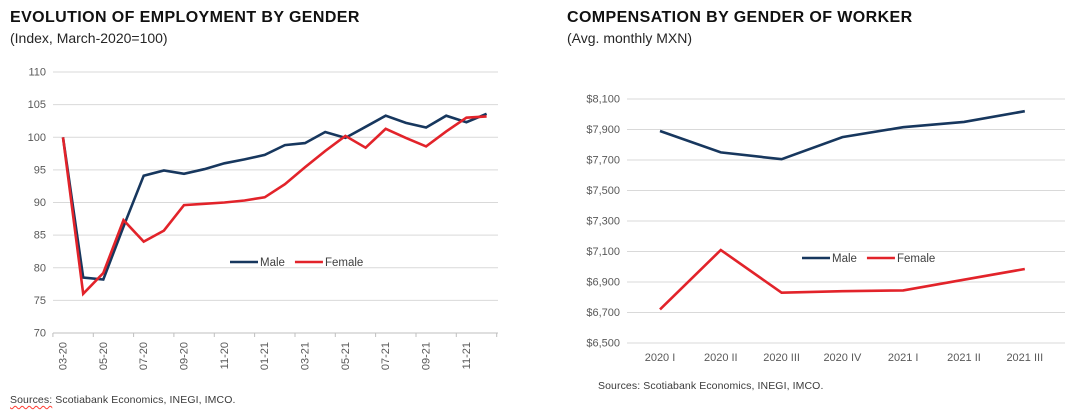  What do you see at coordinates (346, 356) in the screenshot?
I see `x-axis-tick-label: 05-21` at bounding box center [346, 356].